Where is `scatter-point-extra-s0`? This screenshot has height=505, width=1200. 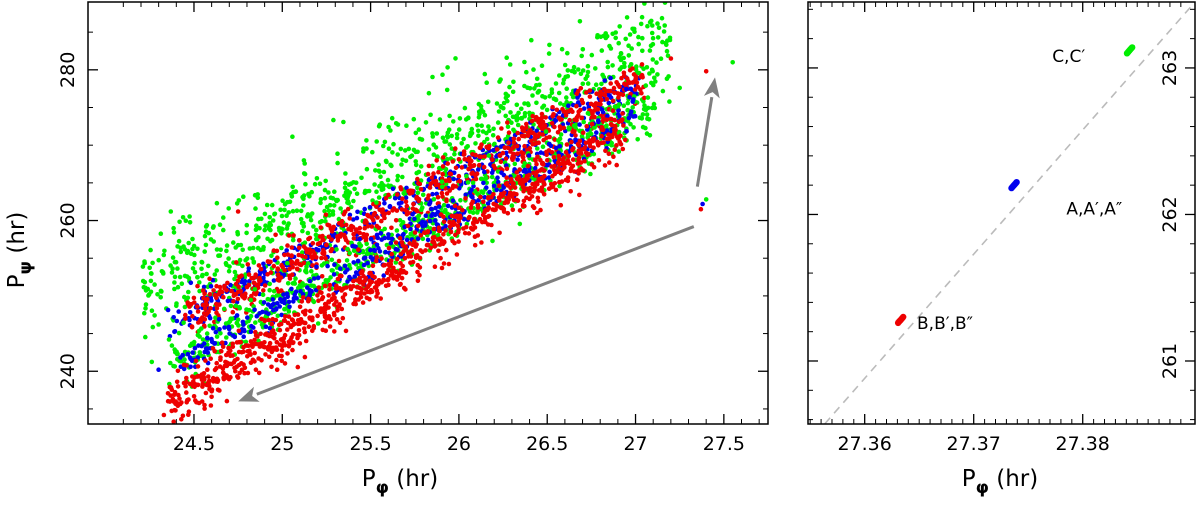
scatter-point-extra-s0 is located at coordinates (706, 199).